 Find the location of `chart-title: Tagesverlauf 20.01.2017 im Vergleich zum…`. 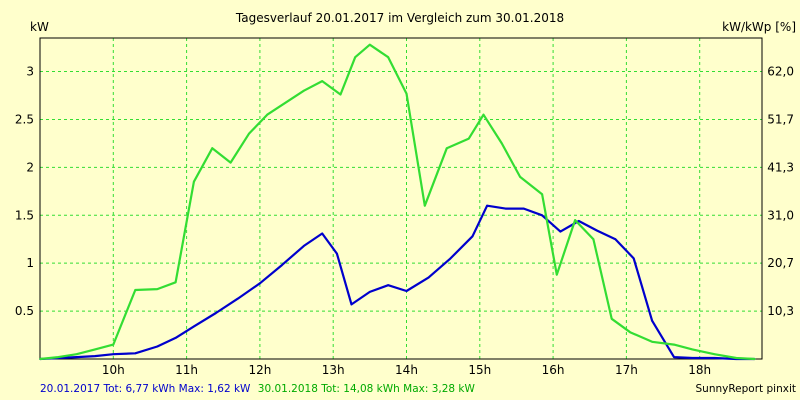

chart-title: Tagesverlauf 20.01.2017 im Vergleich zum… is located at coordinates (399, 18).